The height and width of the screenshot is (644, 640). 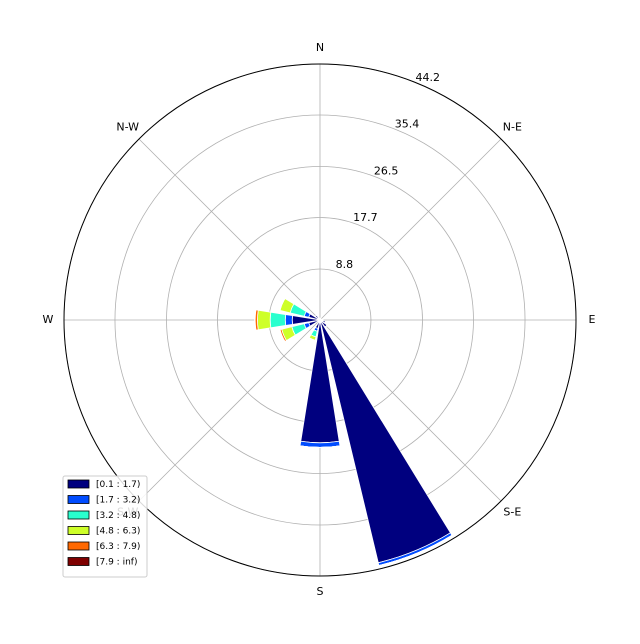 I want to click on direction-label: N-W, so click(x=127, y=127).